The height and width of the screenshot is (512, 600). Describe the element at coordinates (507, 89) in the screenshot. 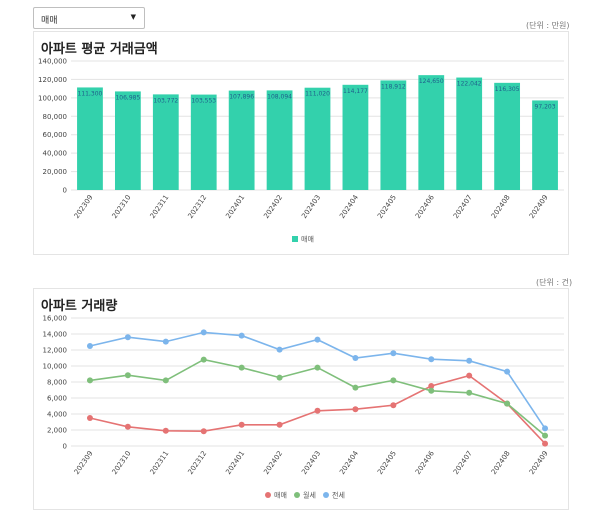

I see `bar-value-label: 116,305` at that location.